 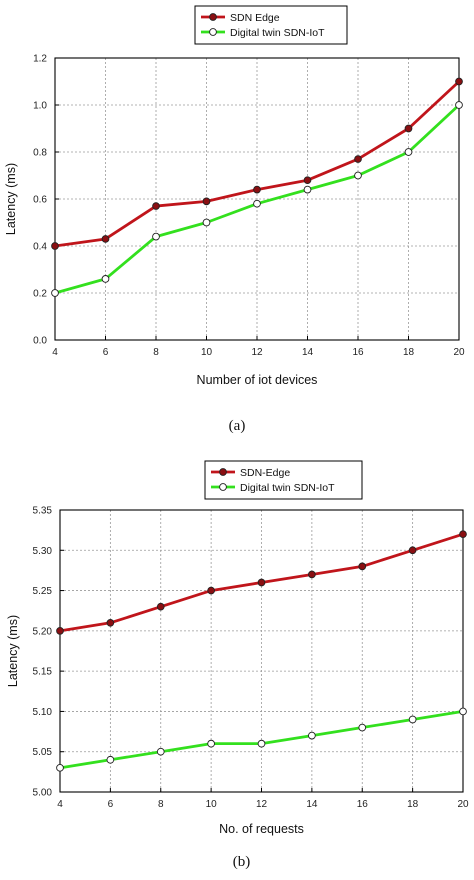 I want to click on y-tick-label: 5.20, so click(x=43, y=631).